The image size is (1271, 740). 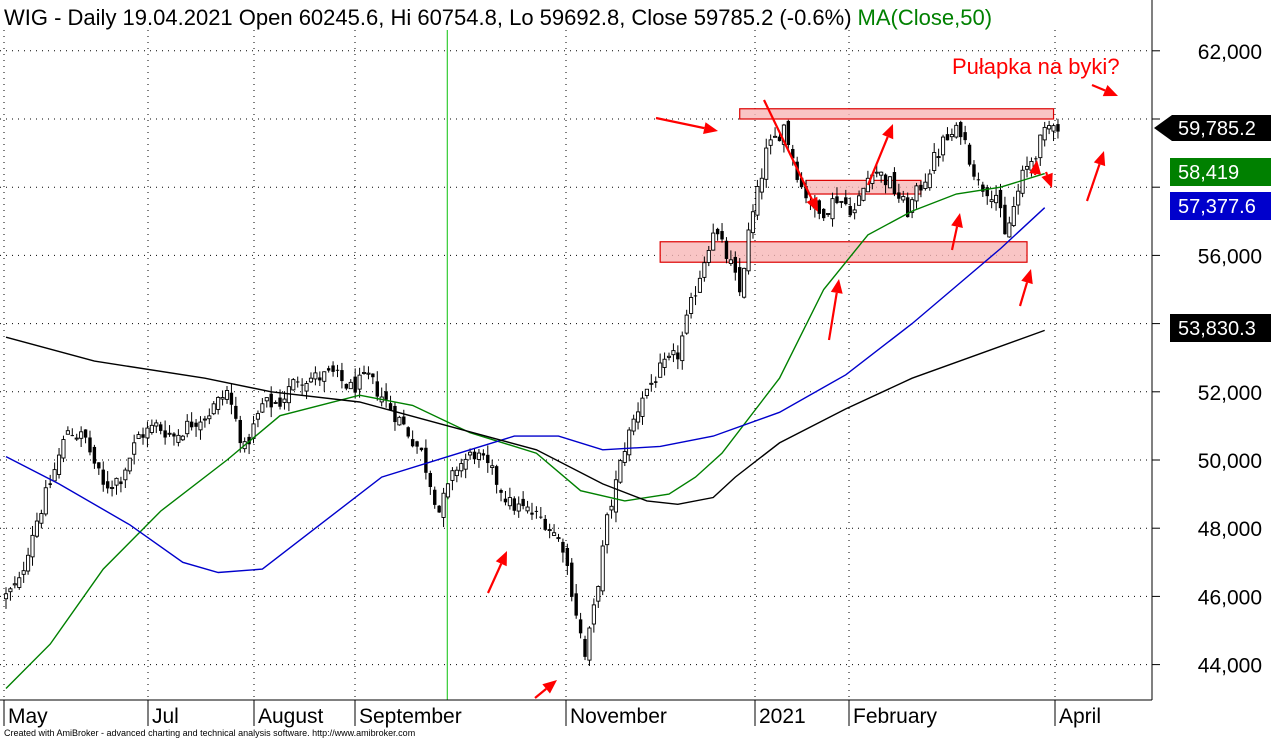 I want to click on price-tag-label: 57,377.6, so click(x=1217, y=207).